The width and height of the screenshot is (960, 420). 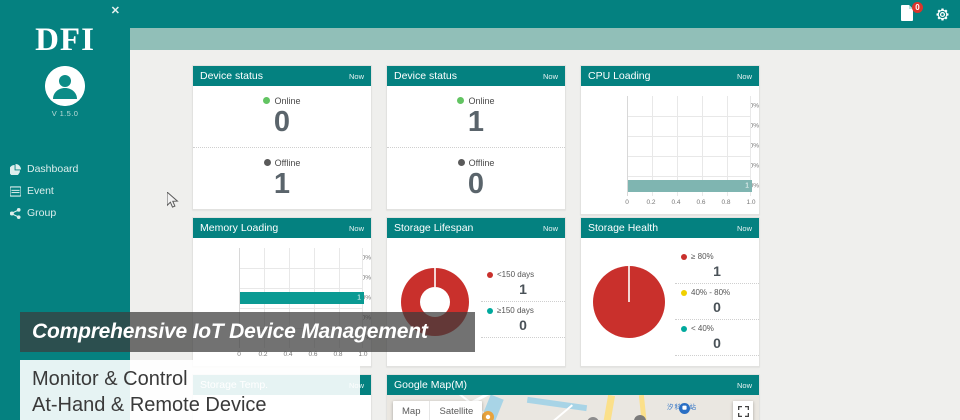 I want to click on legend-value: 1, so click(x=523, y=289).